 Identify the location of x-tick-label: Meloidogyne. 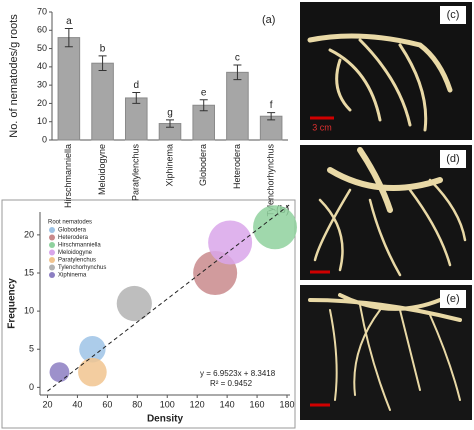
(102, 169).